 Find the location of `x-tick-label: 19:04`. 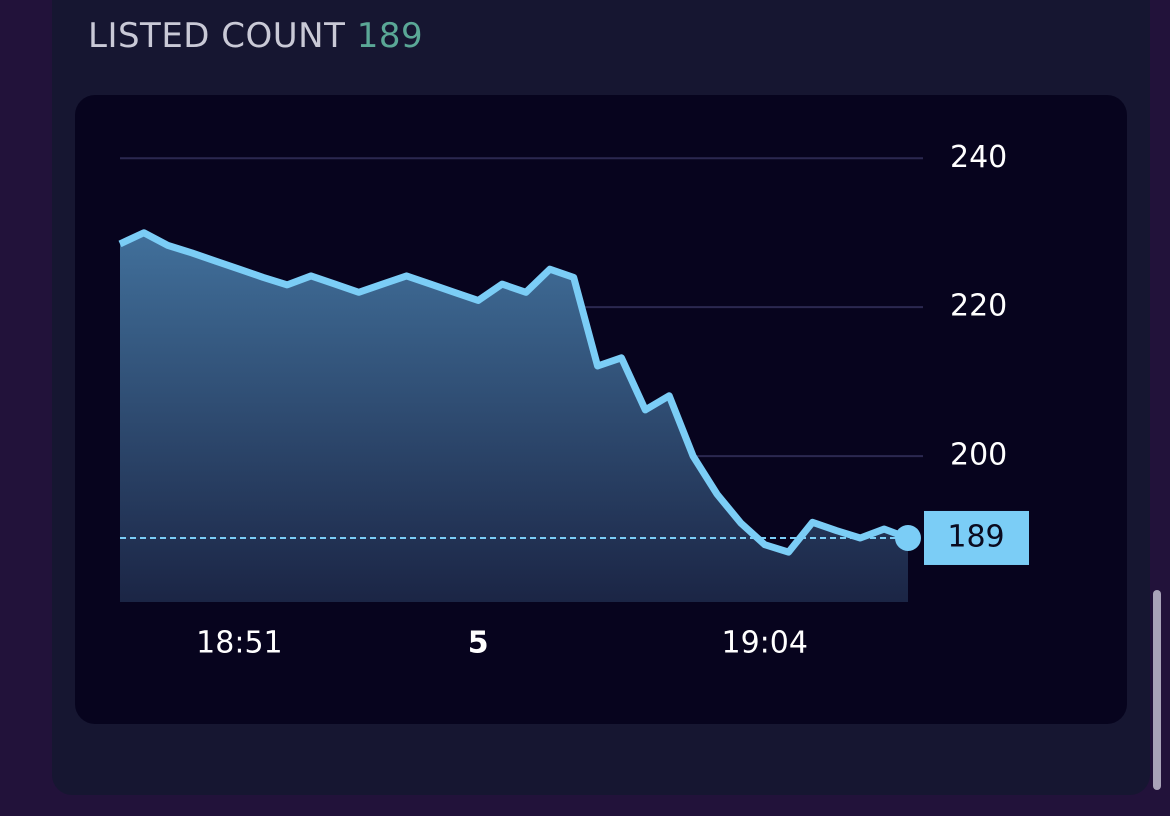

x-tick-label: 19:04 is located at coordinates (764, 643).